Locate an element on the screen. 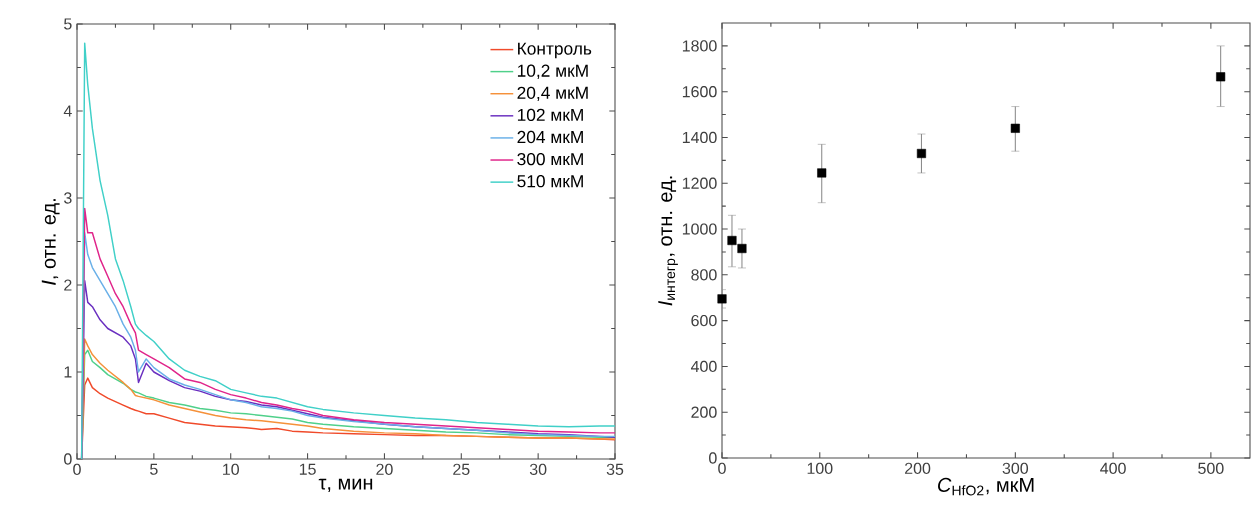  x-tick-label: 300 is located at coordinates (1015, 468).